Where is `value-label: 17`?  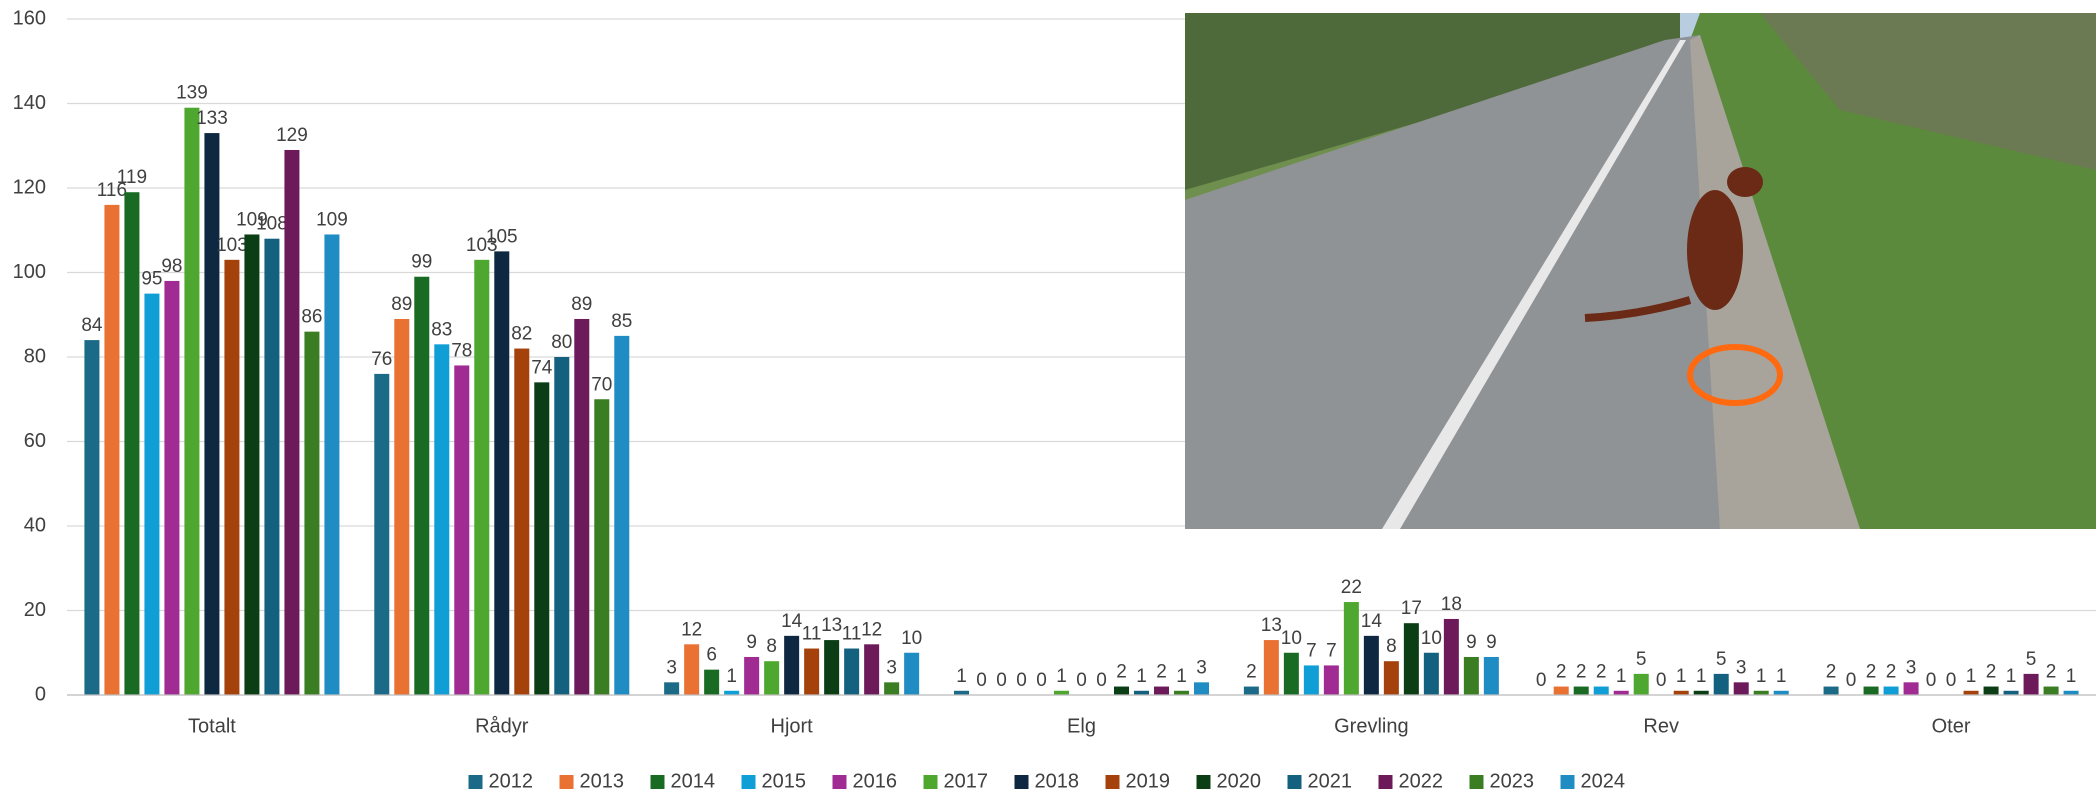
value-label: 17 is located at coordinates (1411, 608).